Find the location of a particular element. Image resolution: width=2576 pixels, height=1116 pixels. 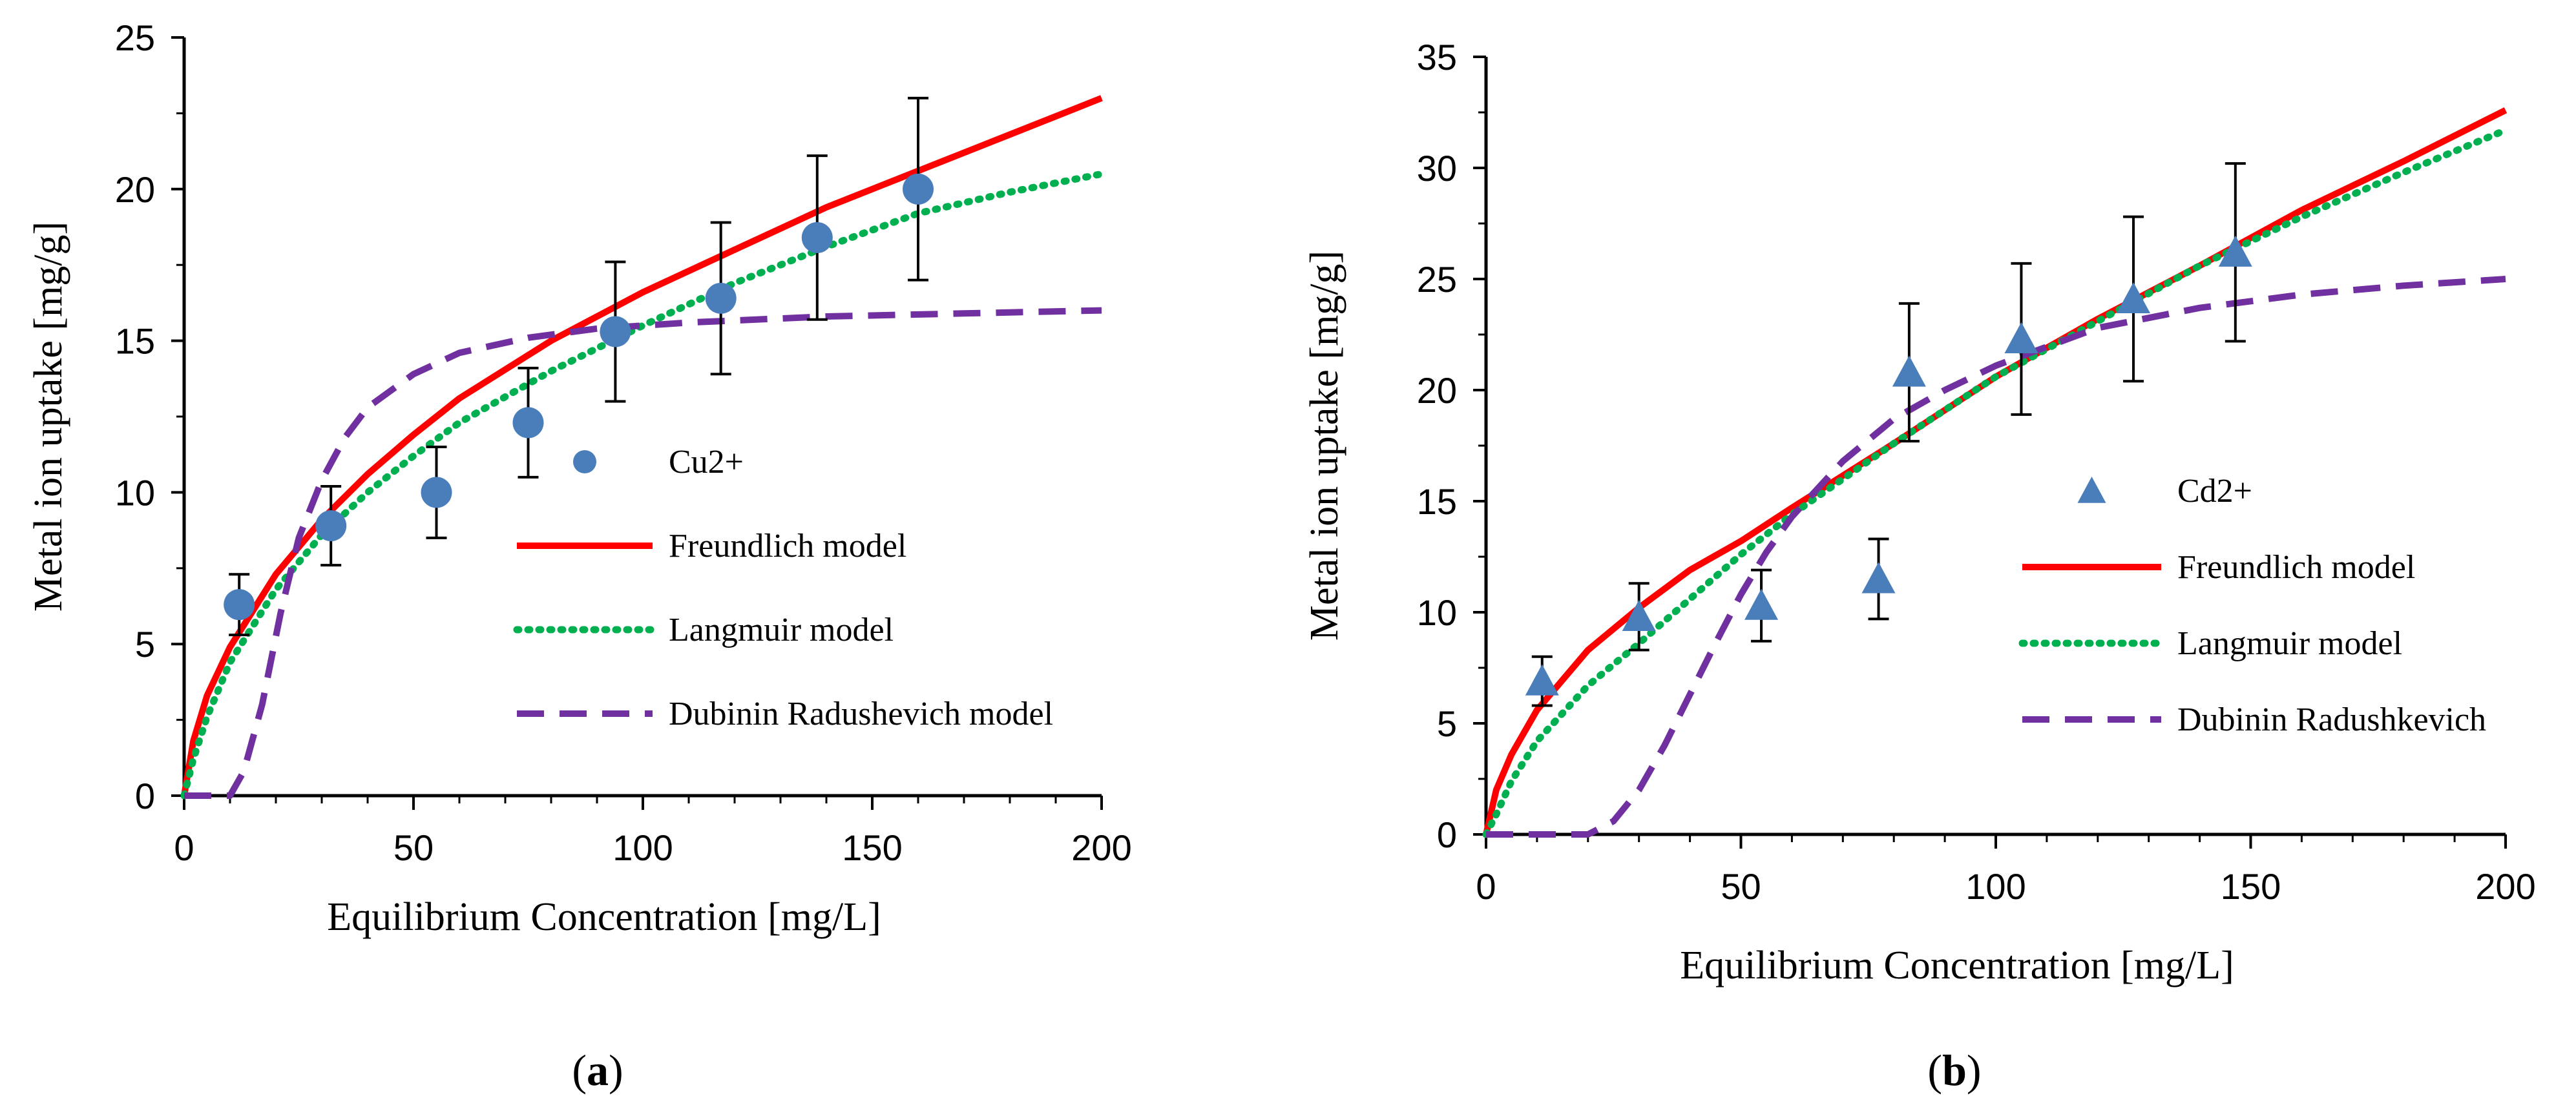

legend-label: Dubinin Radushevich model is located at coordinates (861, 714).